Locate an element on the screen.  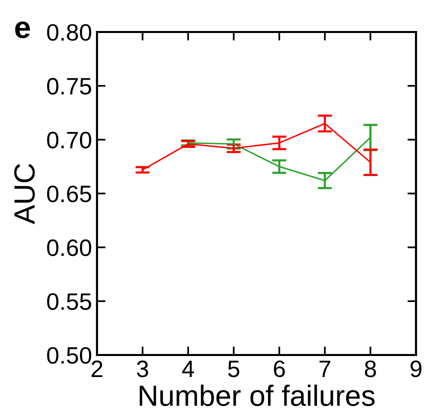
x-tick-label: 7 is located at coordinates (325, 368).